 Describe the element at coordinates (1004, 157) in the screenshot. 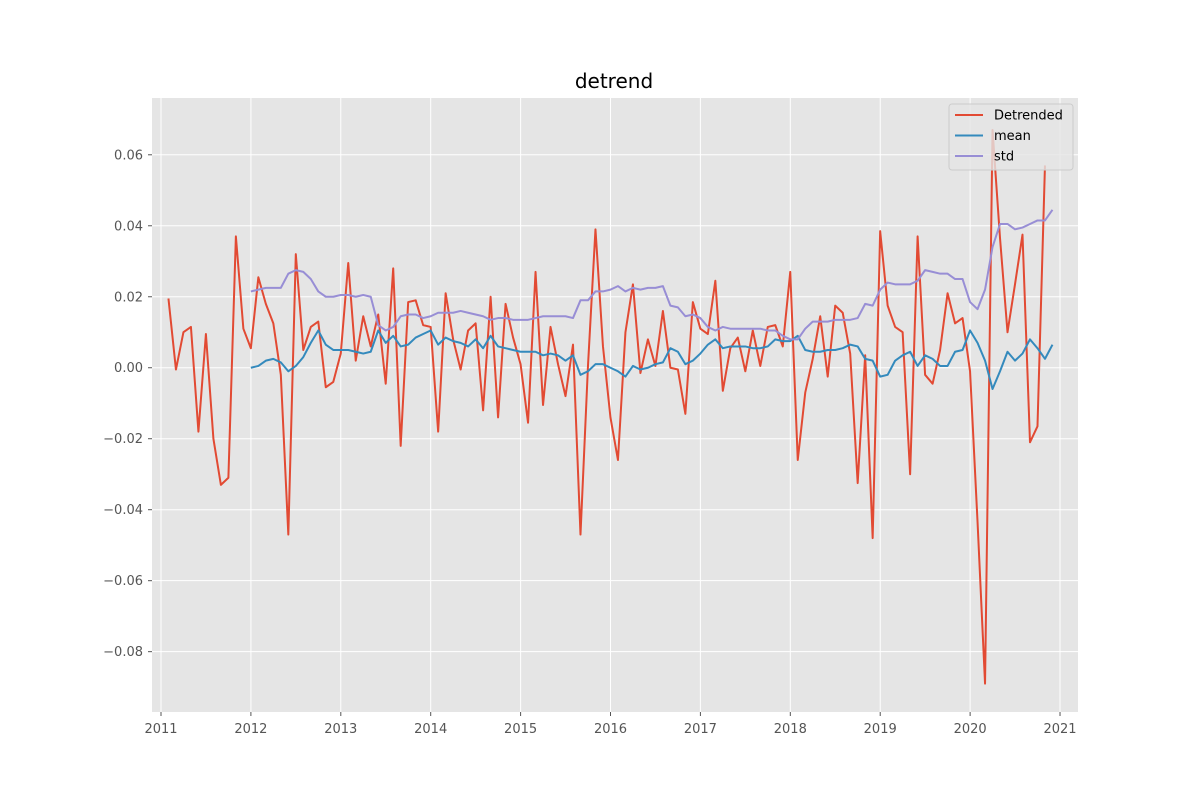

I see `legend-label-std: std` at that location.